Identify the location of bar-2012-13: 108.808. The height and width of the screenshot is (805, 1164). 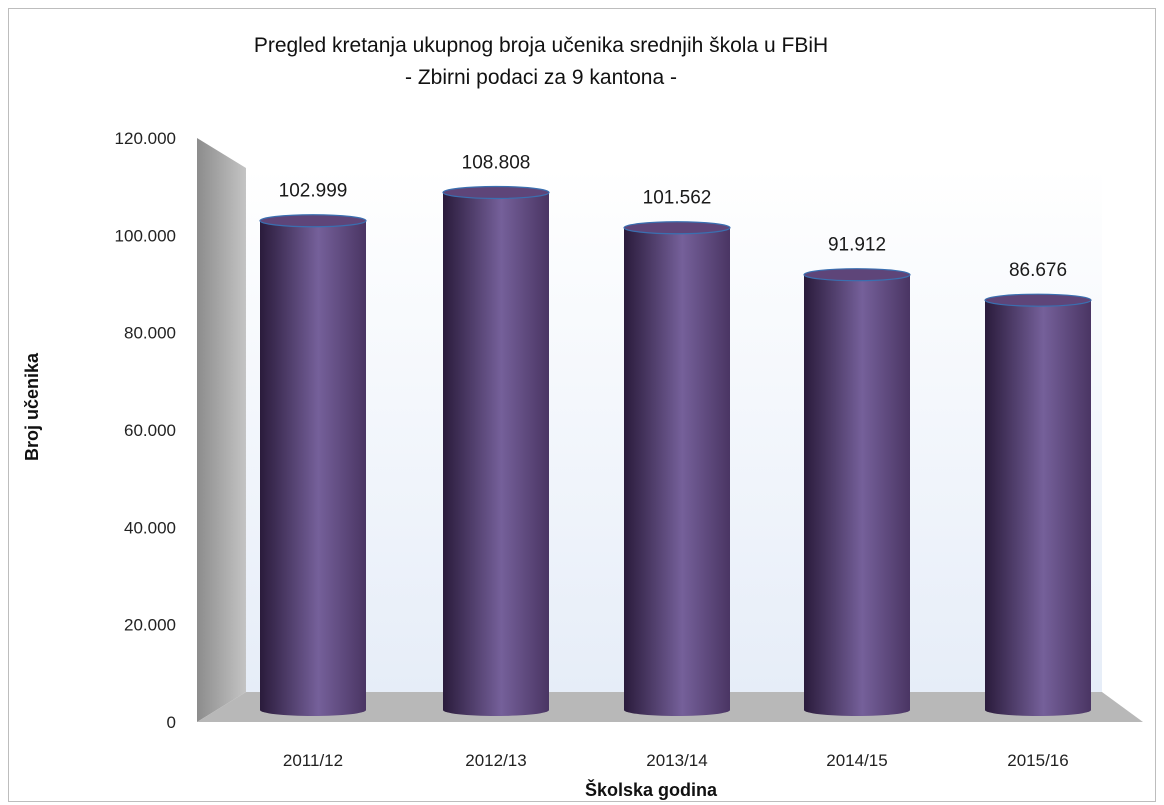
(496, 434).